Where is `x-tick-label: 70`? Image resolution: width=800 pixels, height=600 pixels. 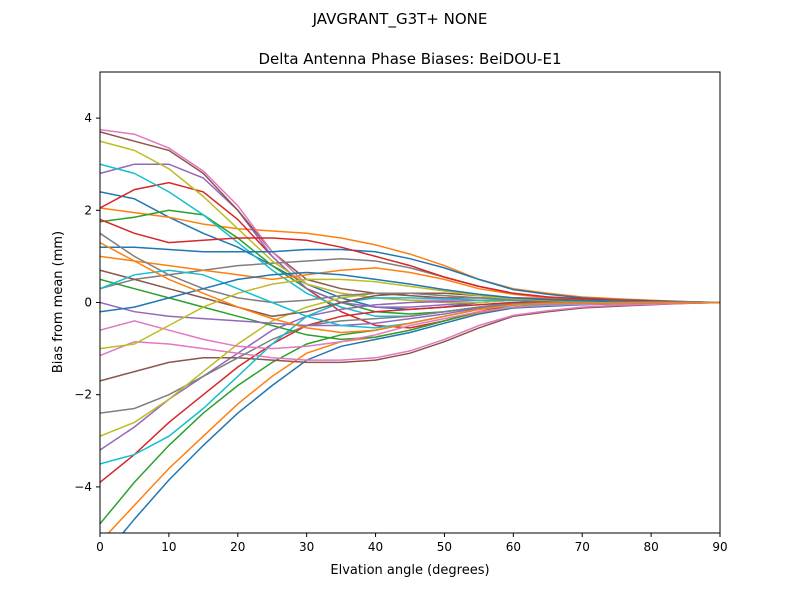 x-tick-label: 70 is located at coordinates (582, 547).